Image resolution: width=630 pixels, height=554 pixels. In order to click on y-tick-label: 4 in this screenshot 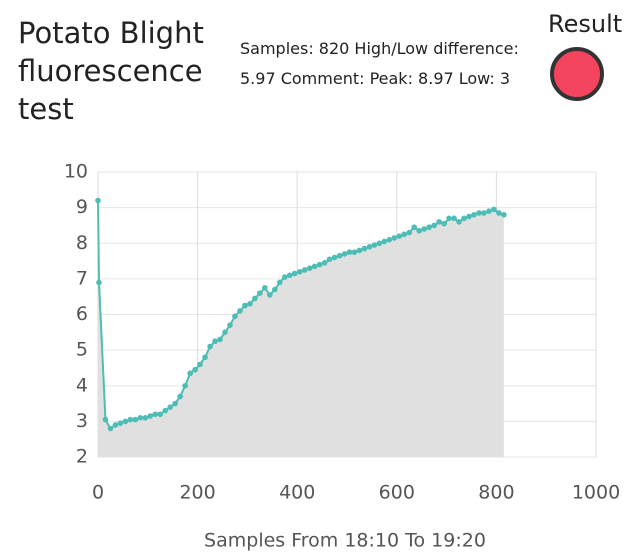, I will do `click(82, 385)`.